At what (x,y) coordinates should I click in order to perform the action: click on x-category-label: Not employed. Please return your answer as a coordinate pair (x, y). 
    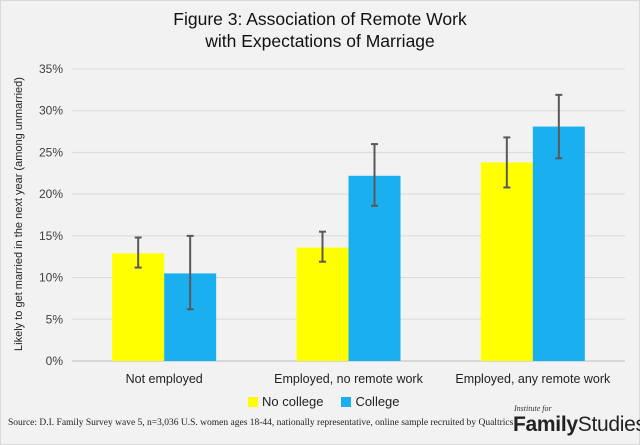
    Looking at the image, I should click on (164, 379).